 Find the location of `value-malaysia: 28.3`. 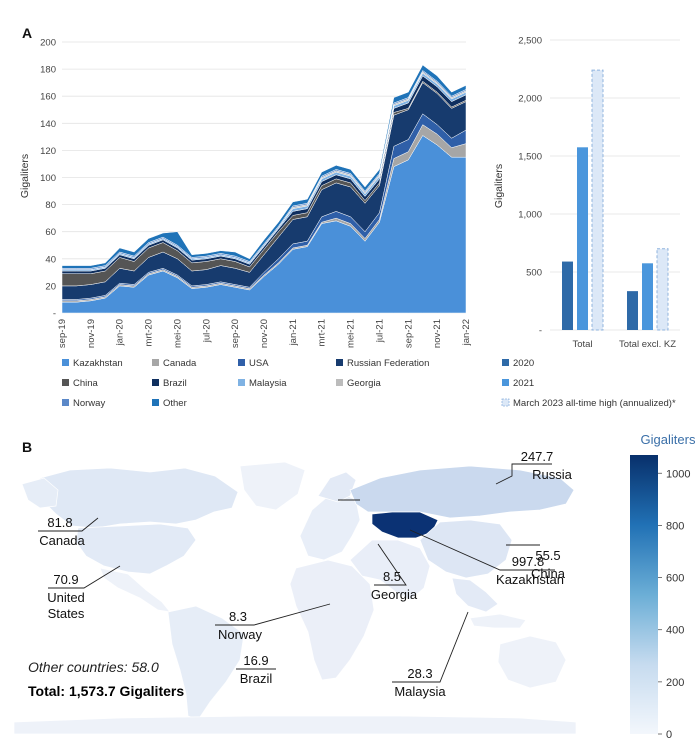

value-malaysia: 28.3 is located at coordinates (419, 673).